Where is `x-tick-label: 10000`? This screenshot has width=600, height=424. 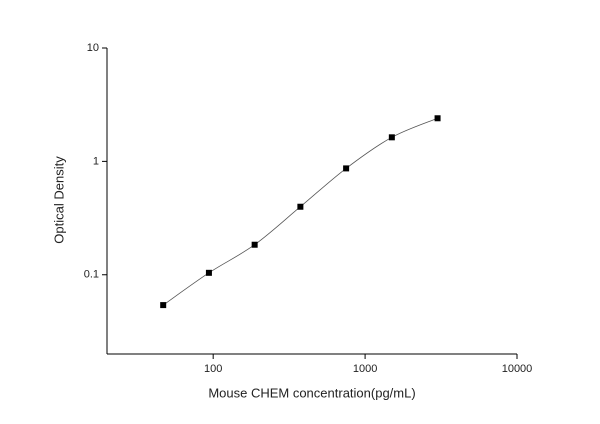
x-tick-label: 10000 is located at coordinates (517, 369).